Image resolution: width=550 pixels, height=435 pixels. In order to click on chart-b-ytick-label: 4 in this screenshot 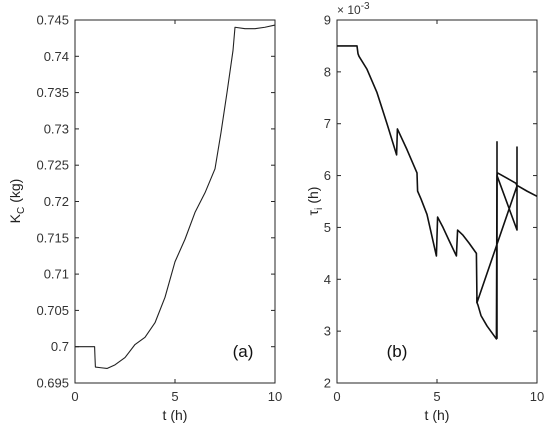, I will do `click(327, 279)`.